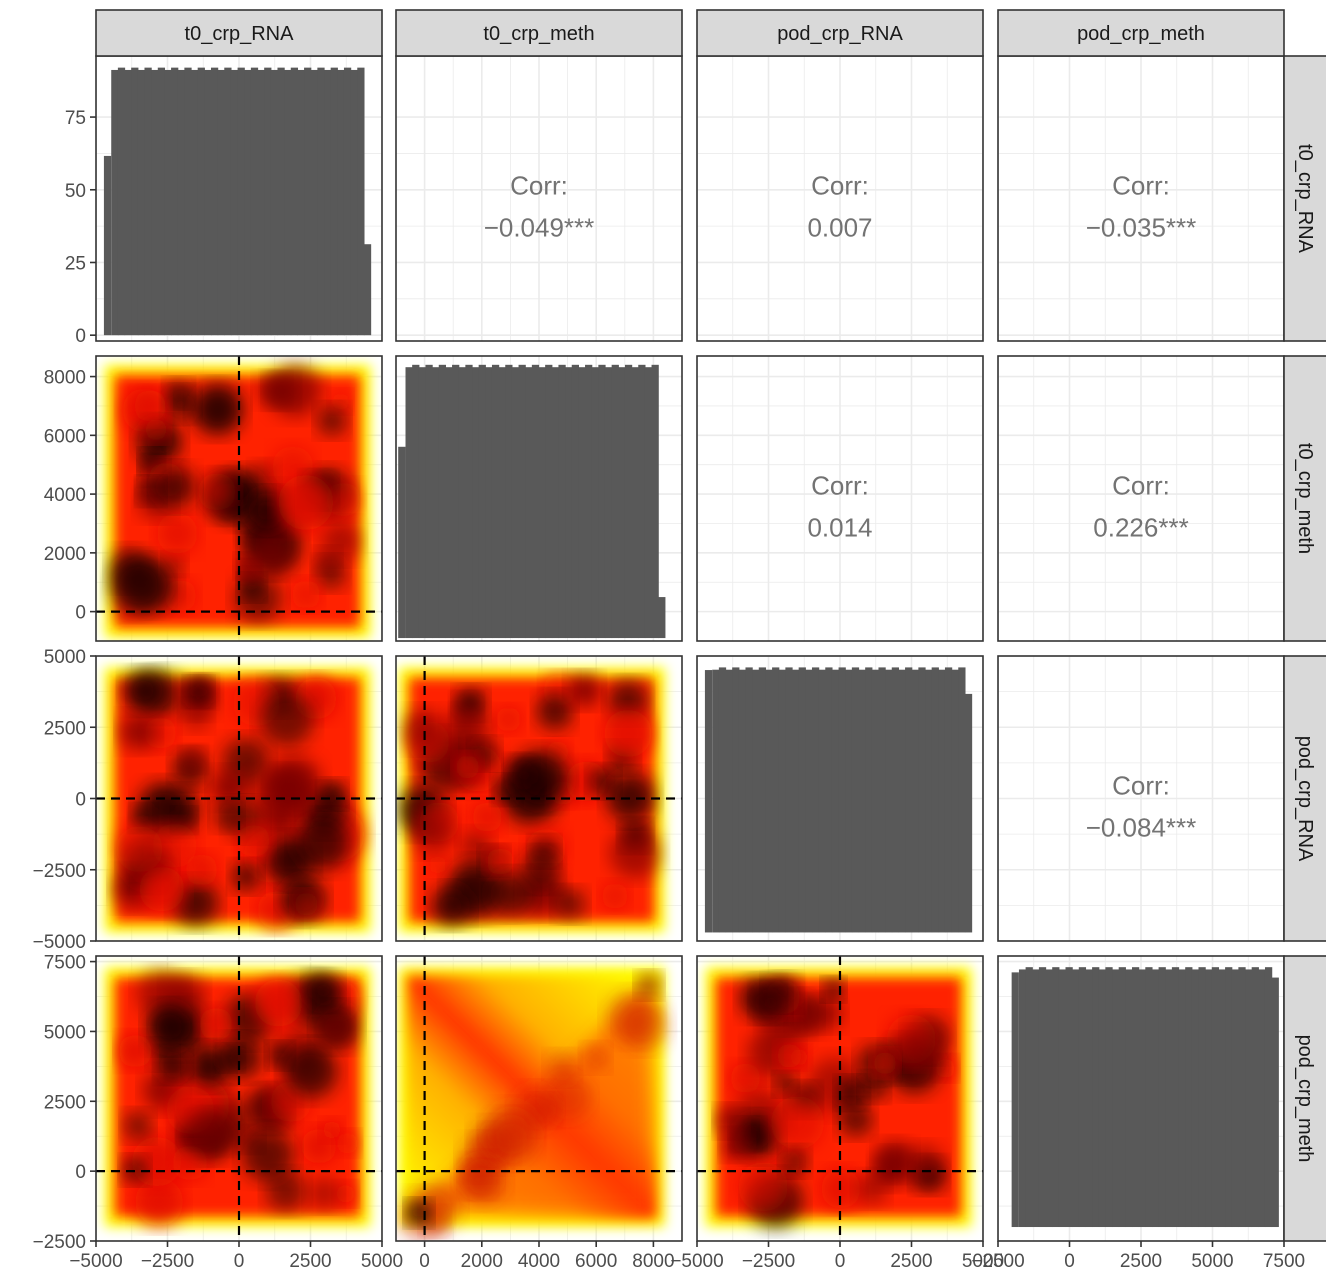 The width and height of the screenshot is (1326, 1278). I want to click on panel-grid, so click(539, 198).